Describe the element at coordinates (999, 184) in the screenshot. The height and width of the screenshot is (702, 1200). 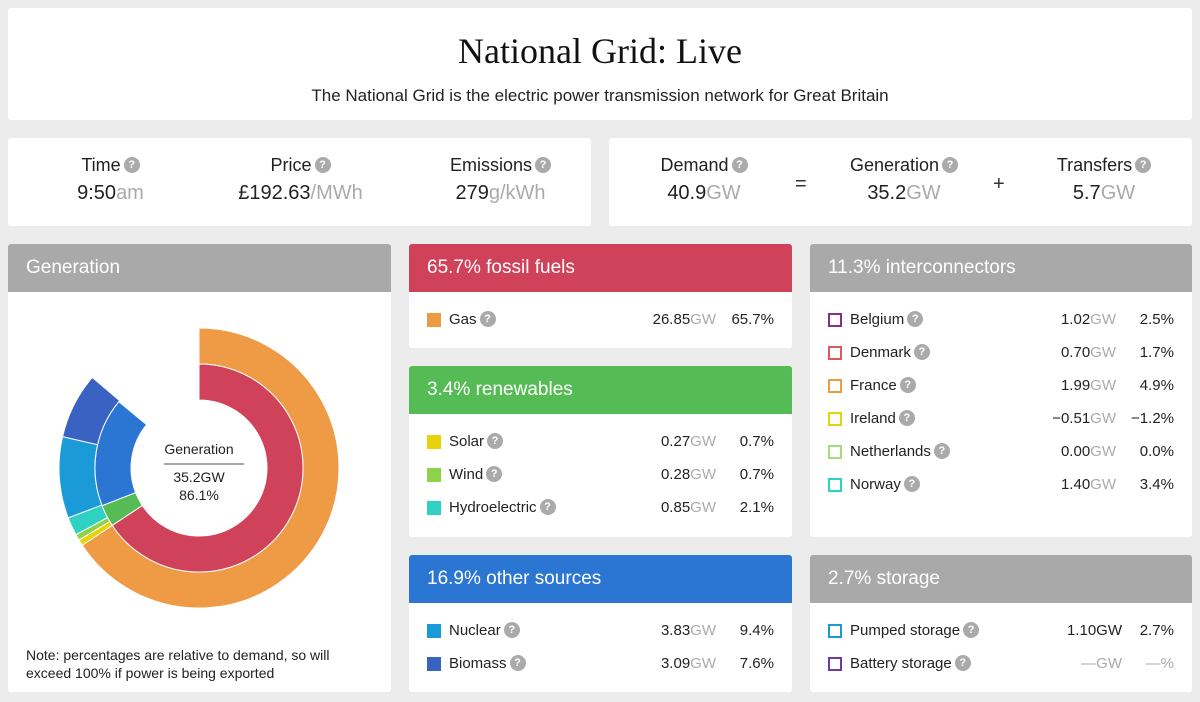
I see `plus-sign: +` at that location.